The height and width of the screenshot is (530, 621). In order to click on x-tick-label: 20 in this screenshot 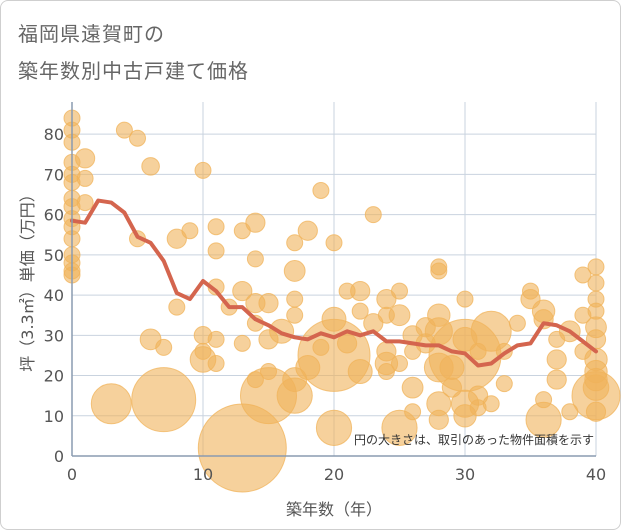, I will do `click(334, 474)`.